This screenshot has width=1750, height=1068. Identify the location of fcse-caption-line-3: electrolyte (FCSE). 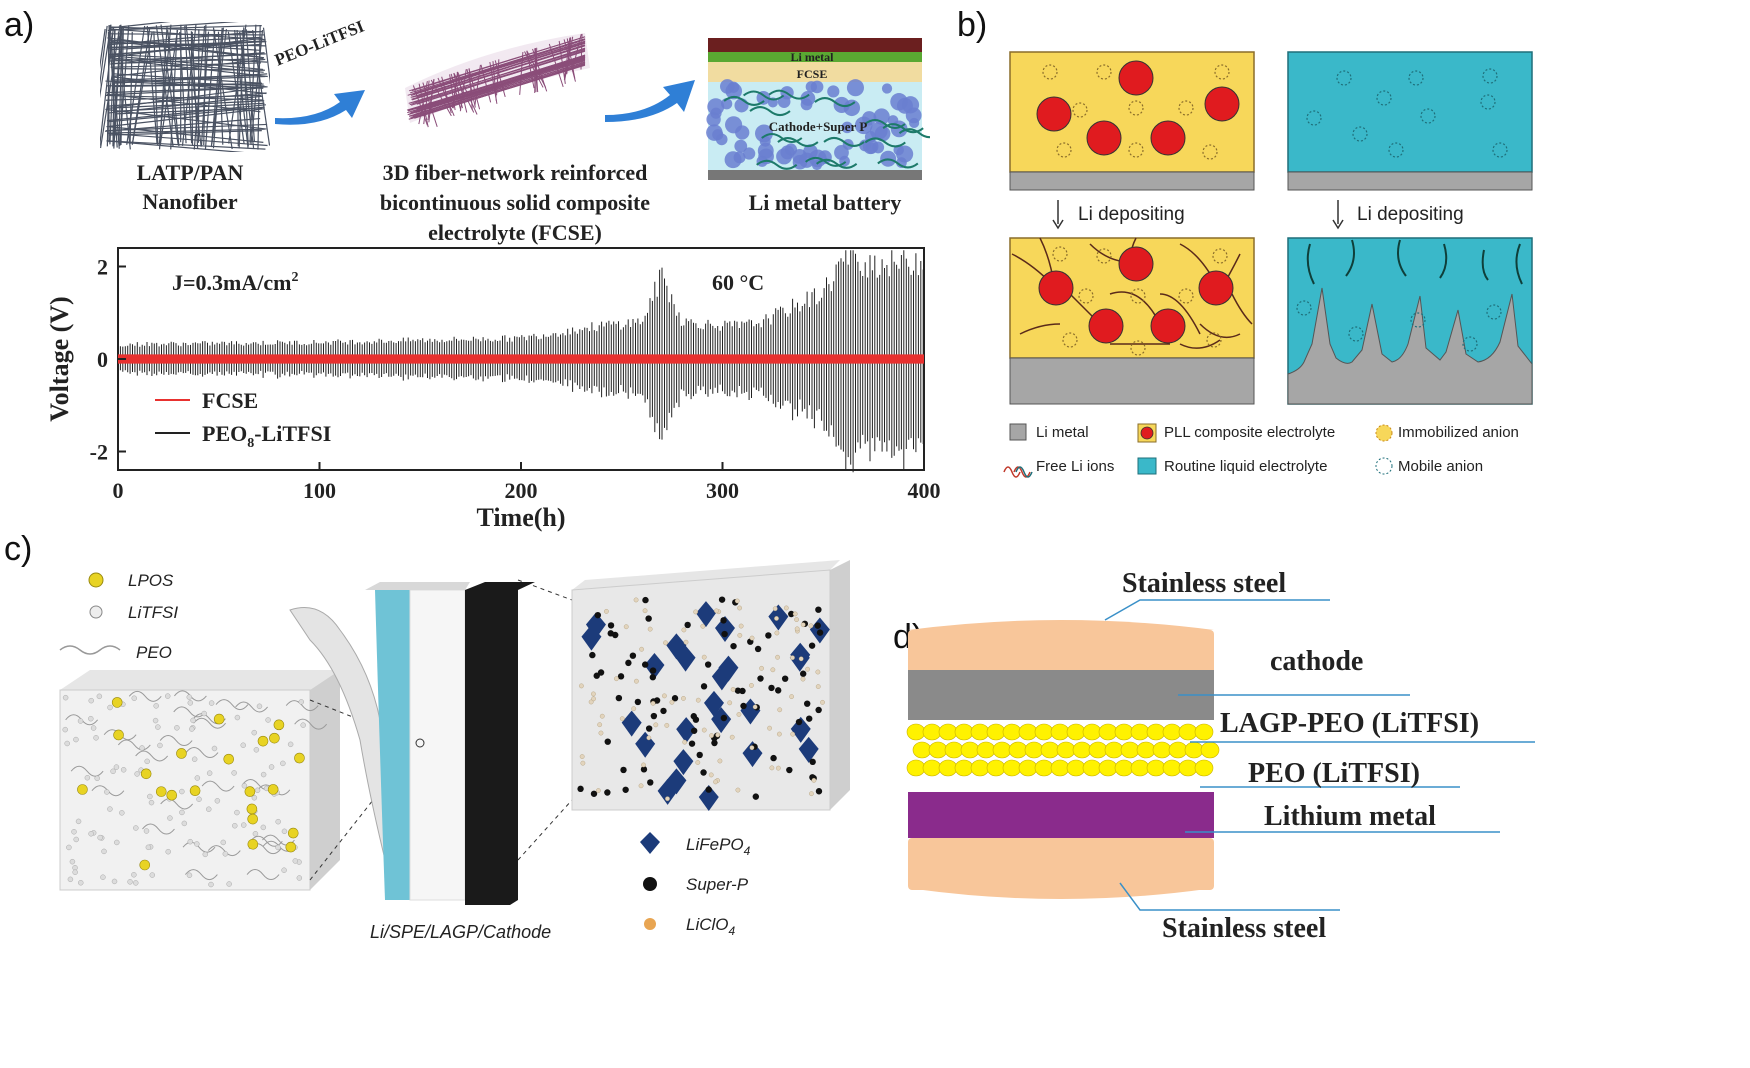
(515, 232).